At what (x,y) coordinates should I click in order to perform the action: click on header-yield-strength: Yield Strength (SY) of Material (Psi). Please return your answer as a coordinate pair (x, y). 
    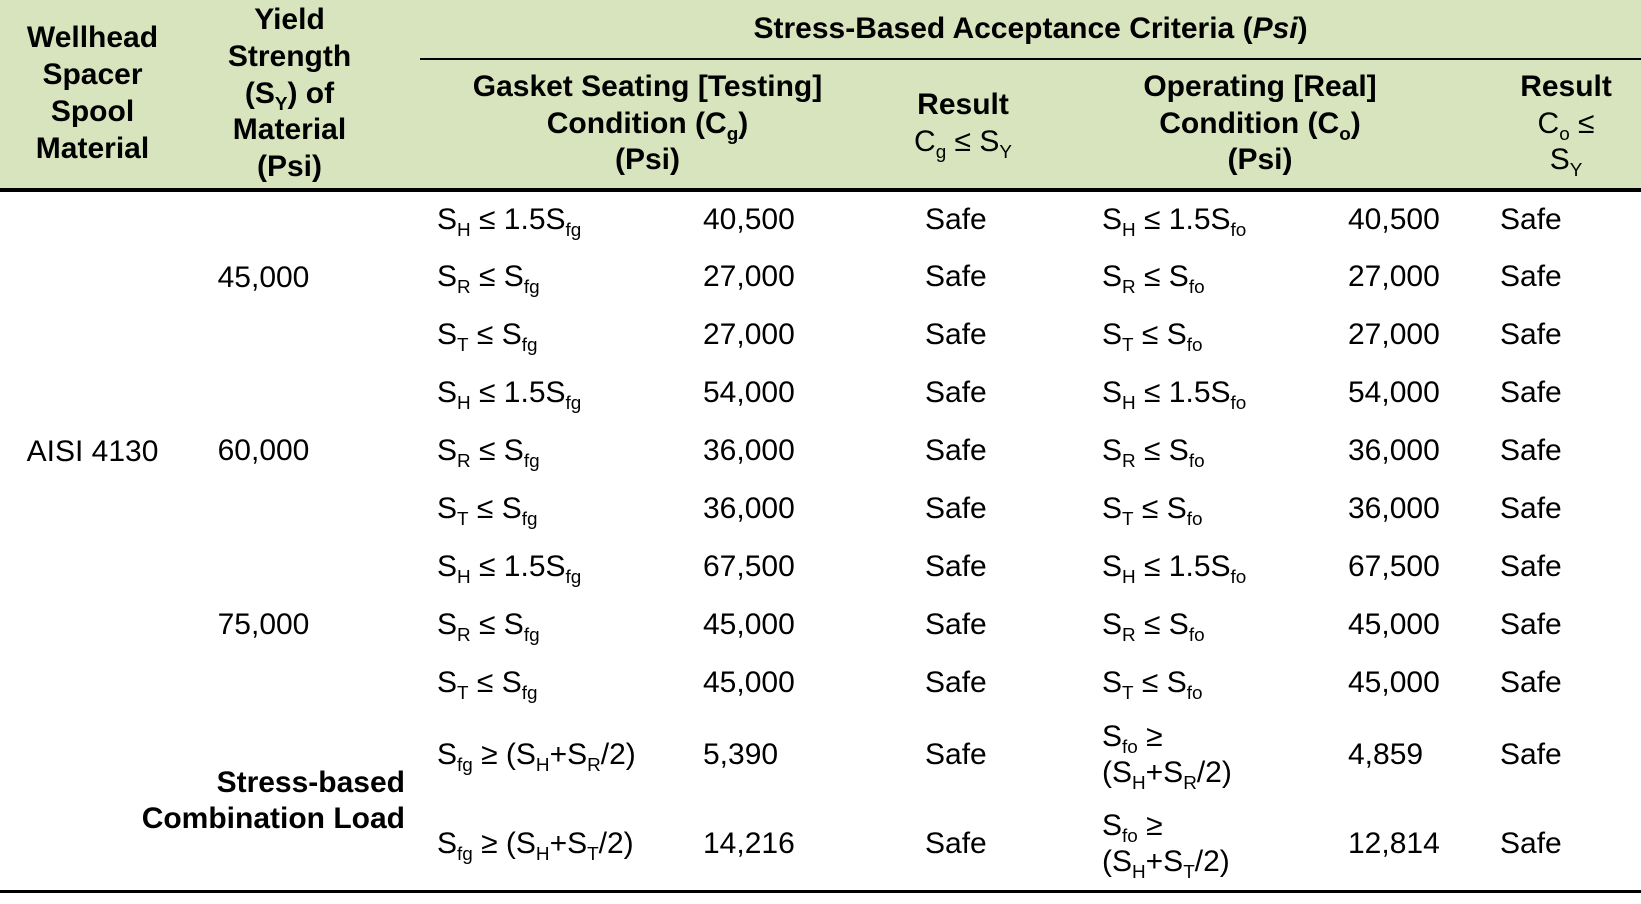
    Looking at the image, I should click on (302, 95).